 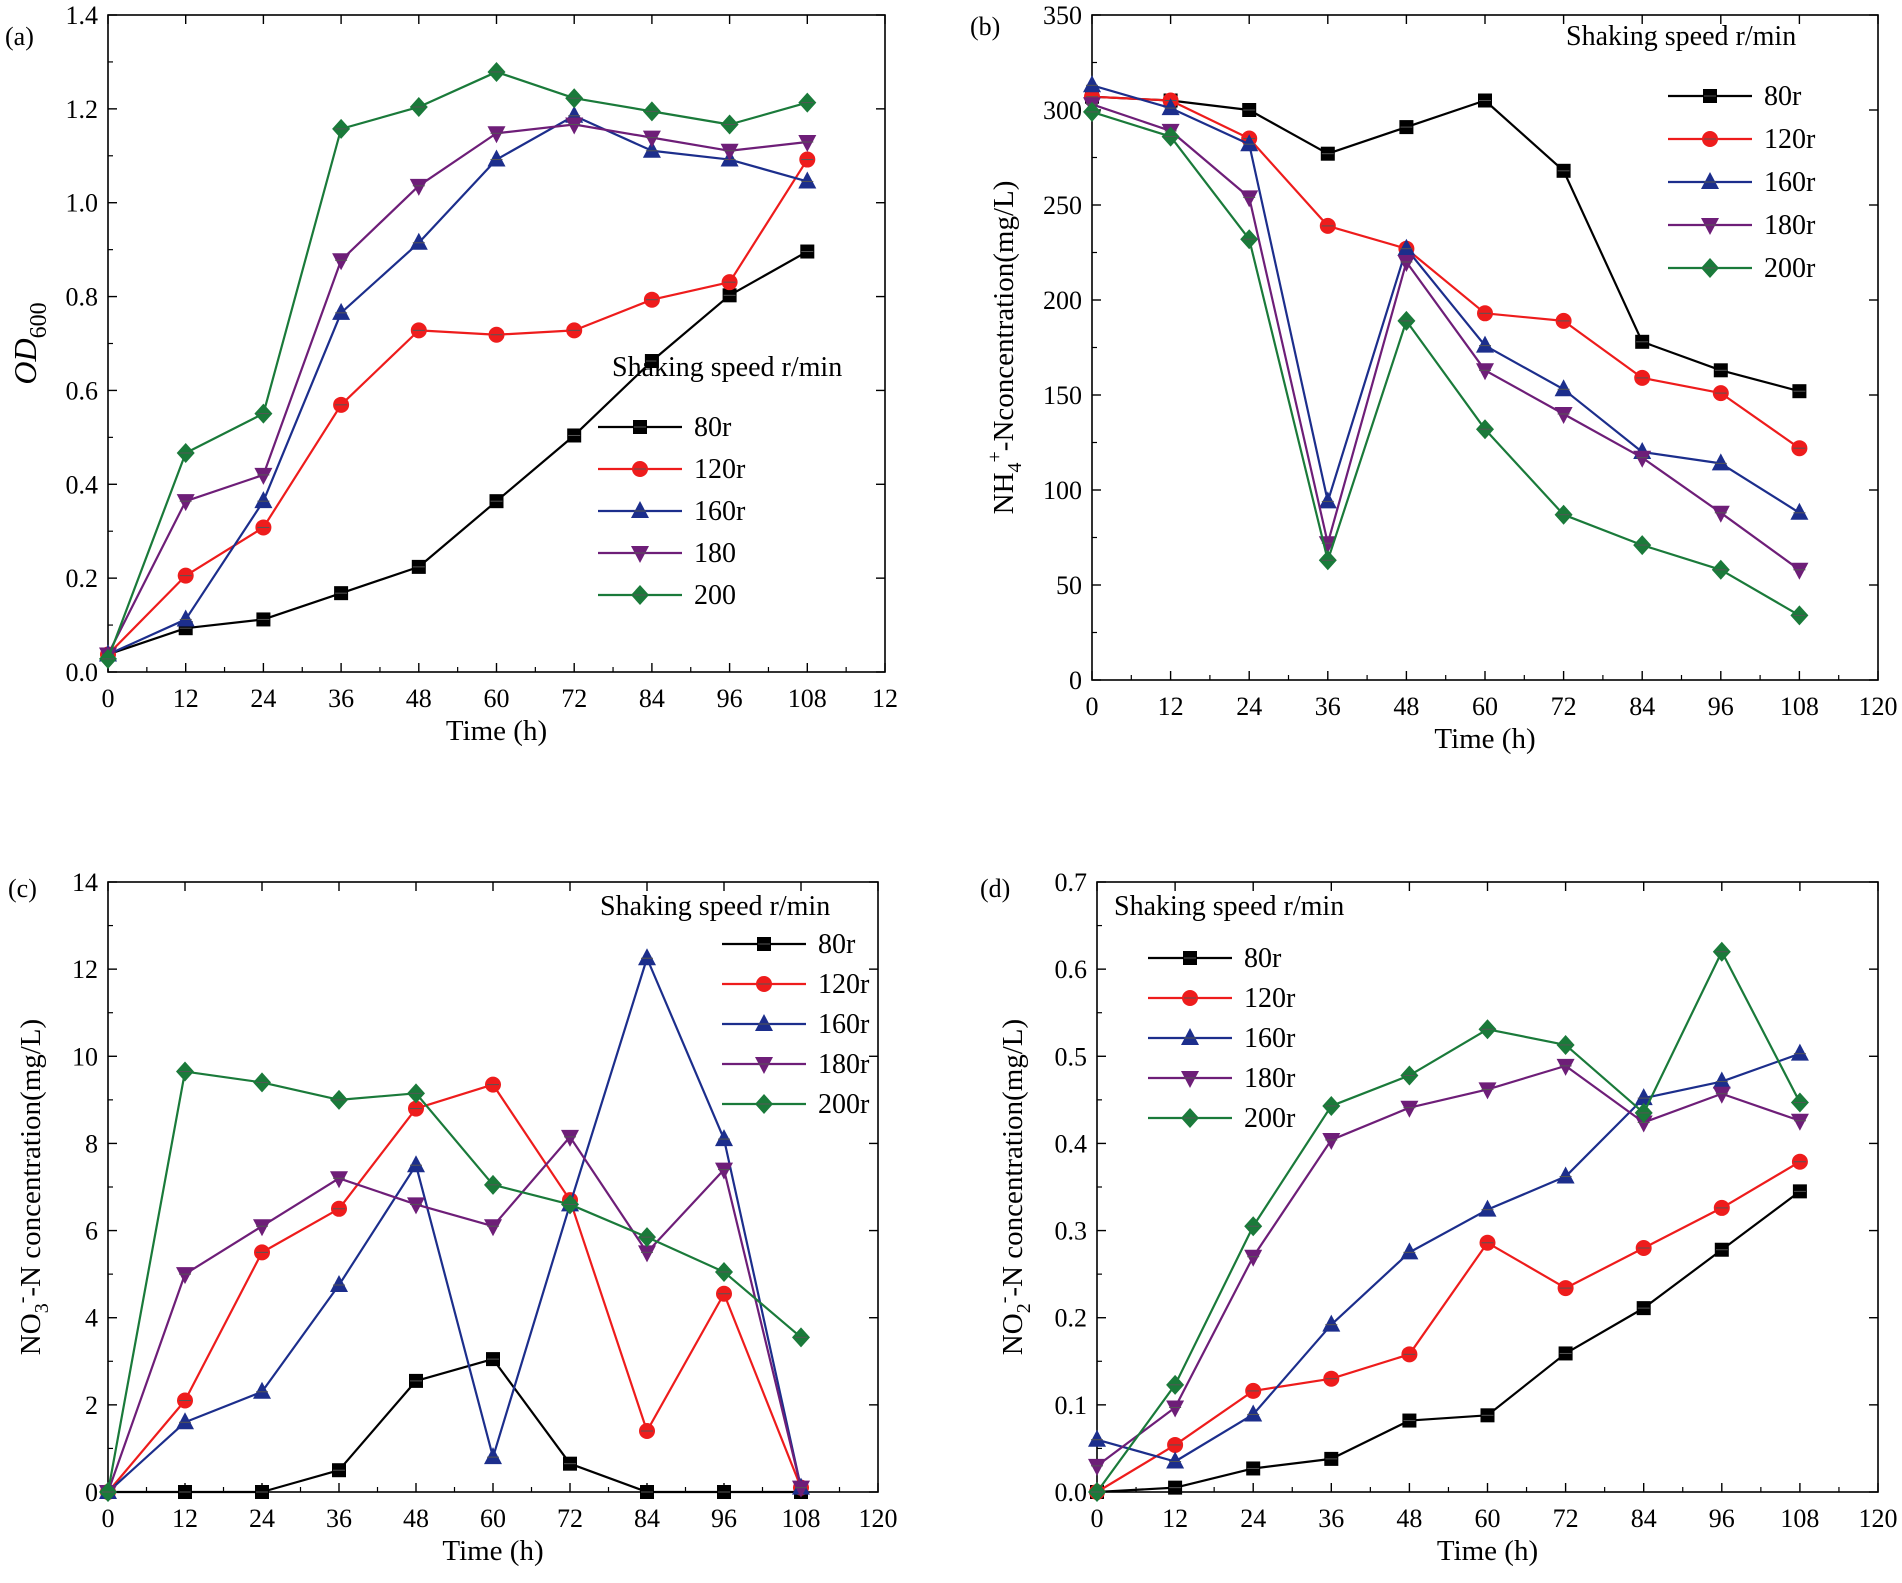 What do you see at coordinates (1014, 1187) in the screenshot?
I see `y-axis-title: NO2--N concentration(mg/L)` at bounding box center [1014, 1187].